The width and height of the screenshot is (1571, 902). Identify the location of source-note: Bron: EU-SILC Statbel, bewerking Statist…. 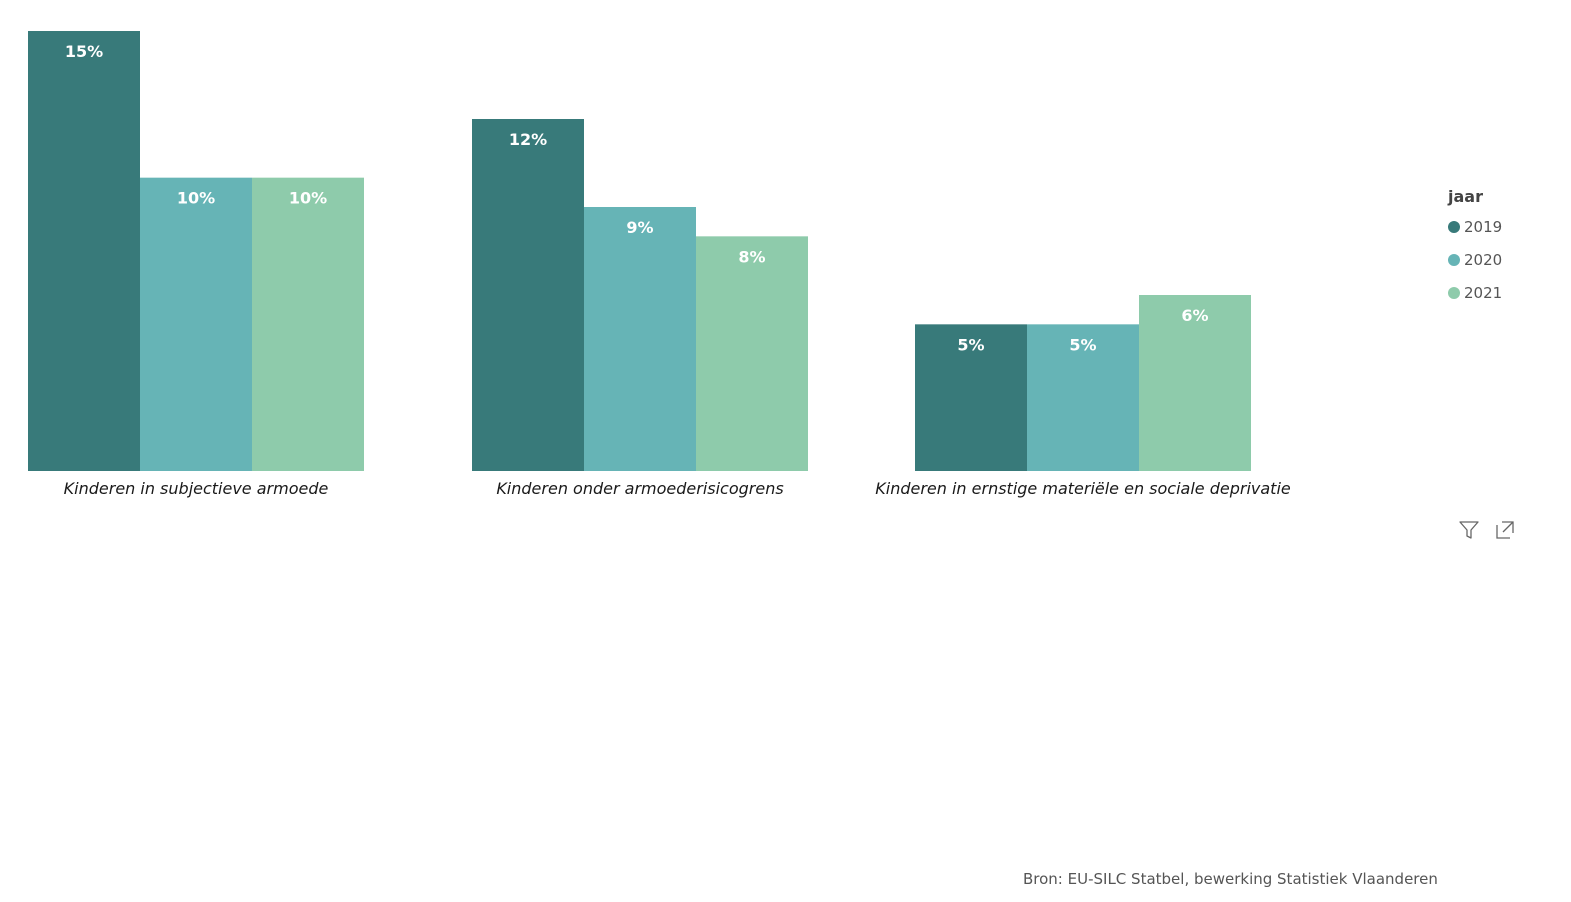
(1230, 879).